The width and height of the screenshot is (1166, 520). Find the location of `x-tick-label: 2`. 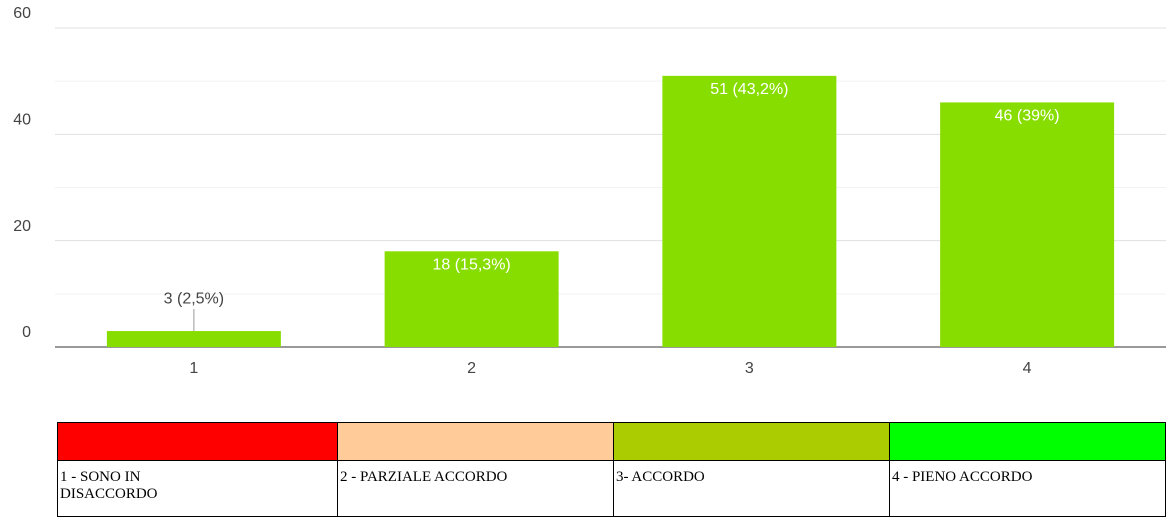

x-tick-label: 2 is located at coordinates (471, 368).